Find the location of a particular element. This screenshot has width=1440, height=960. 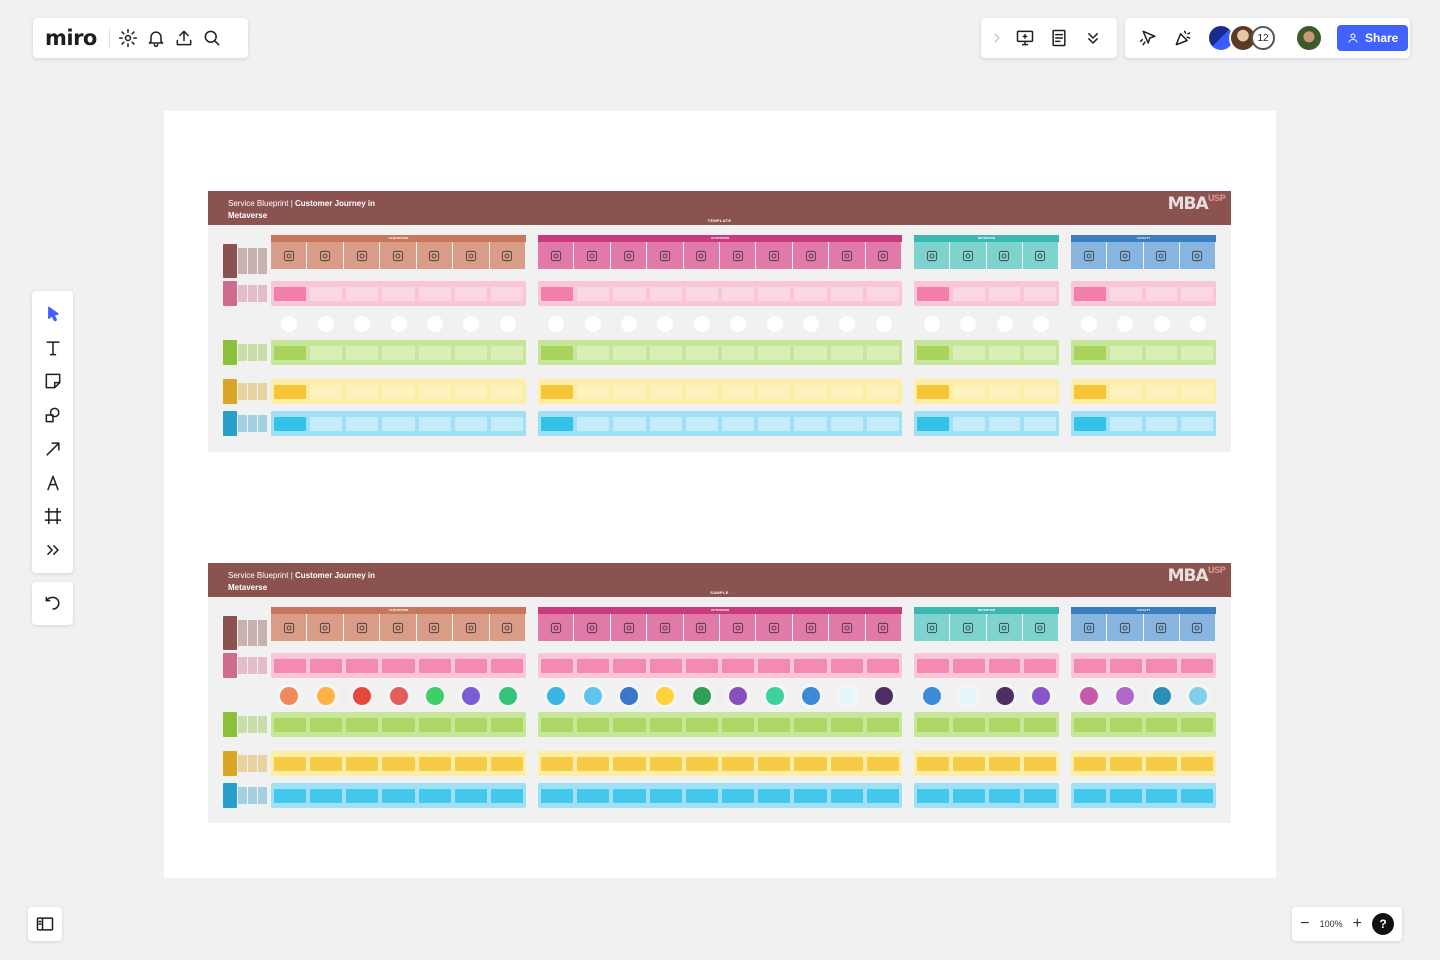

frames-panel-toggle is located at coordinates (45, 924).